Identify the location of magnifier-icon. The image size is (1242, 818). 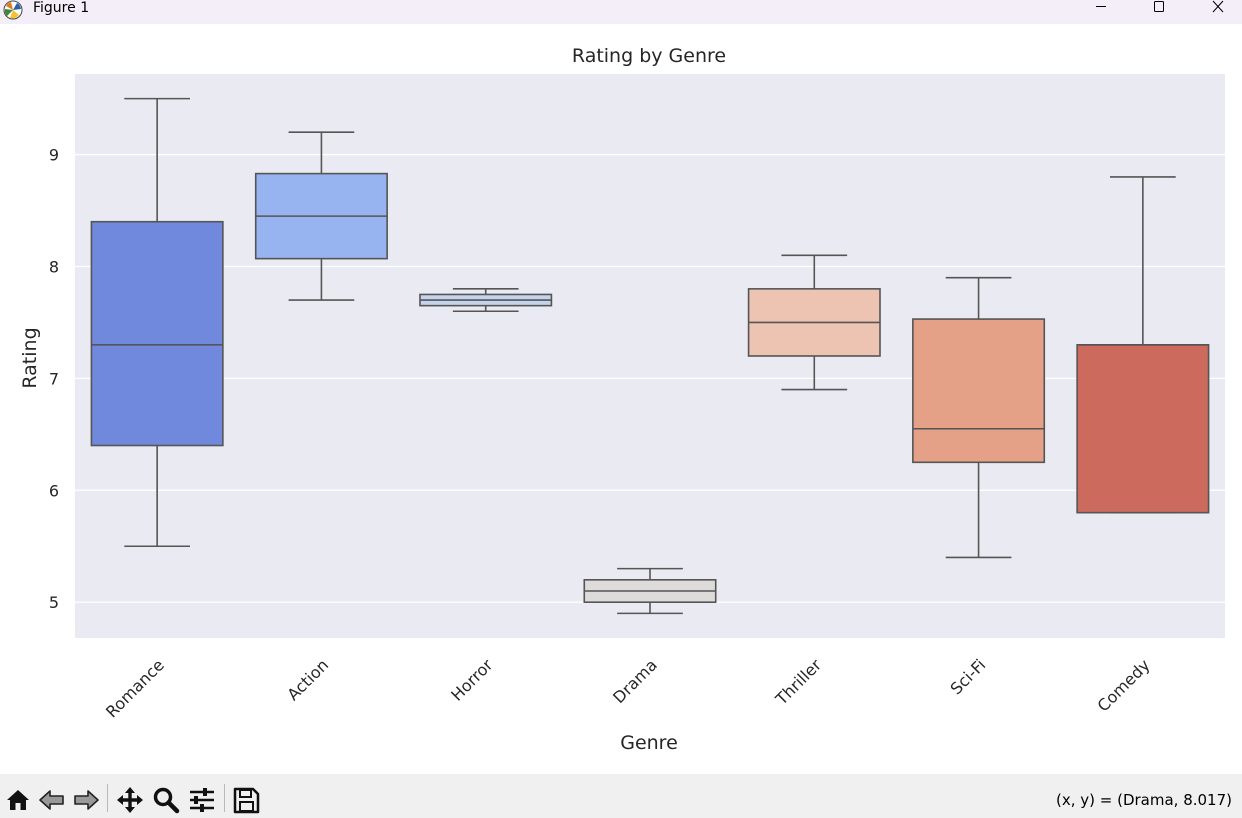
(166, 800).